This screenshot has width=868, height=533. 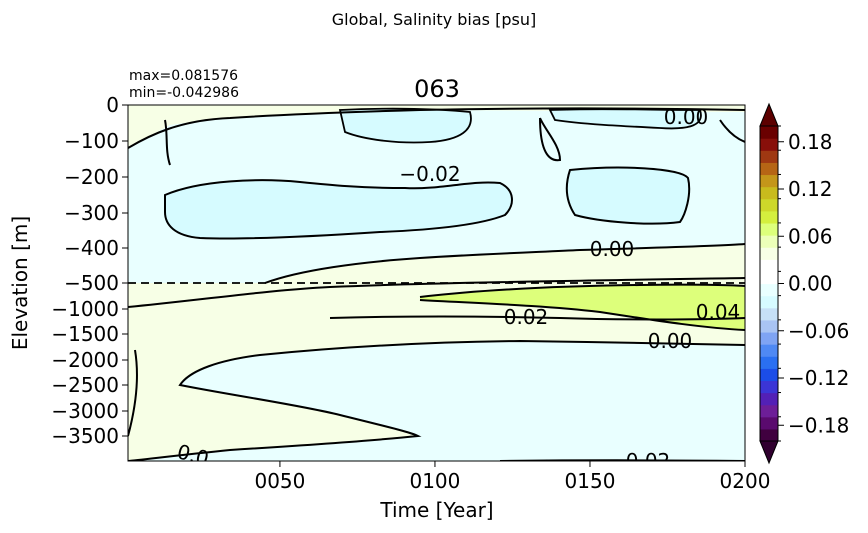 I want to click on colorbar-tick-label: 0.12, so click(x=810, y=189).